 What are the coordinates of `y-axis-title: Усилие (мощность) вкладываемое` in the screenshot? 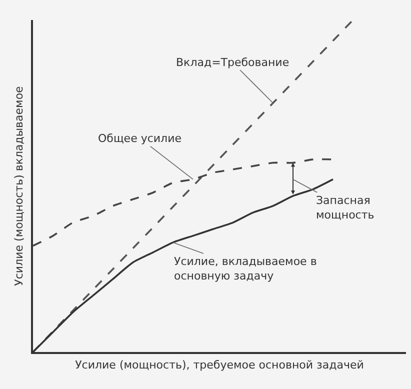 It's located at (19, 186).